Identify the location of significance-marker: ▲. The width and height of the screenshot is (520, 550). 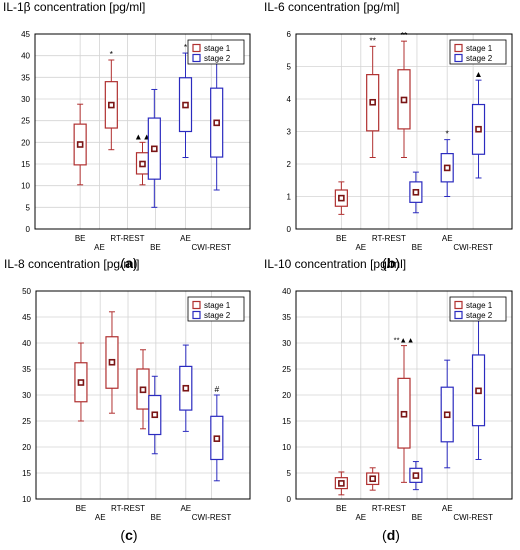
(478, 74).